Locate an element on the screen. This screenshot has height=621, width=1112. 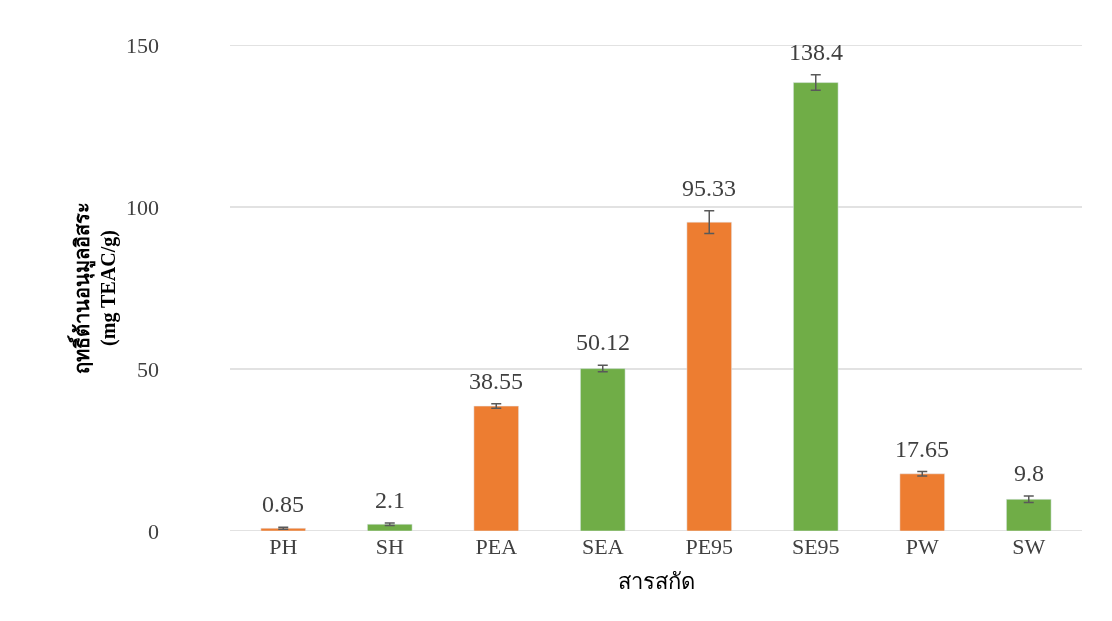
data-label: 50.12 is located at coordinates (603, 342).